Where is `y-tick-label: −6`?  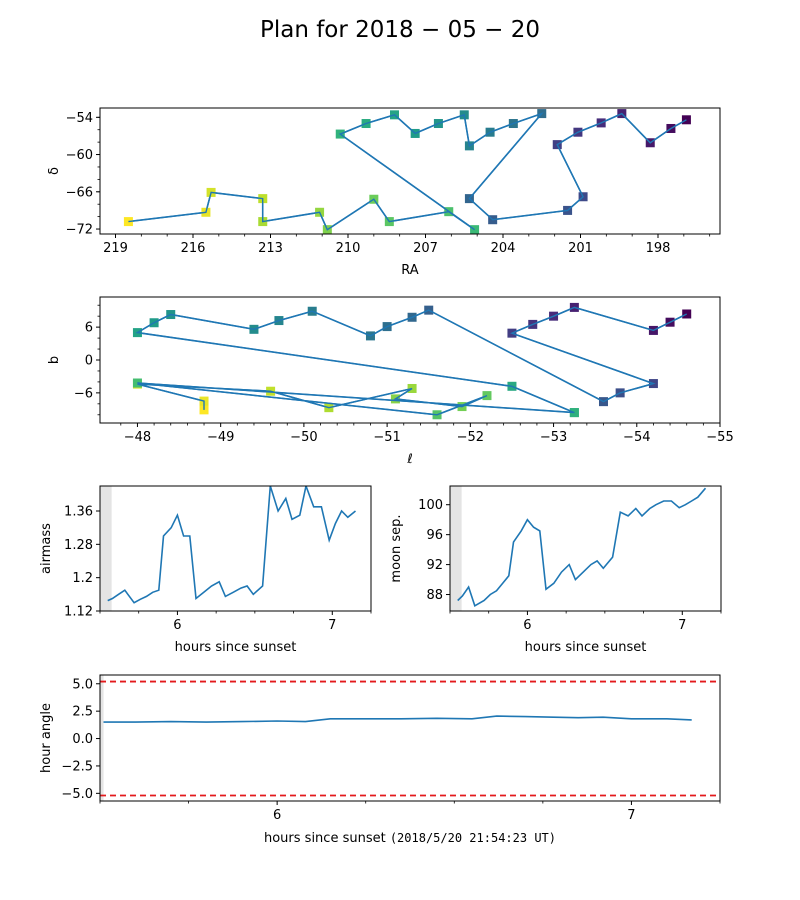 y-tick-label: −6 is located at coordinates (83, 393).